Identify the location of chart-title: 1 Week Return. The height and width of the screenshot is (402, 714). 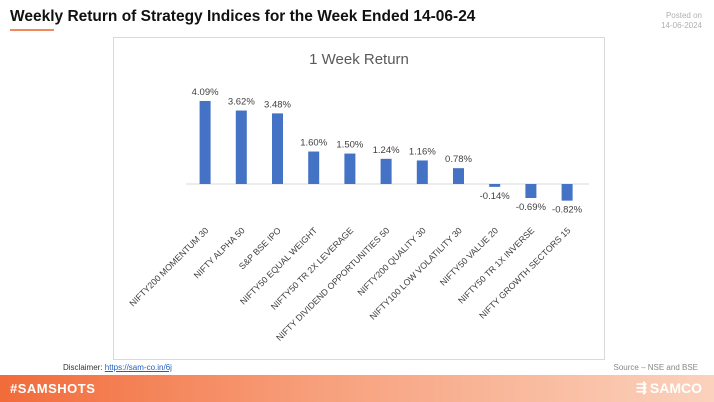
(359, 59).